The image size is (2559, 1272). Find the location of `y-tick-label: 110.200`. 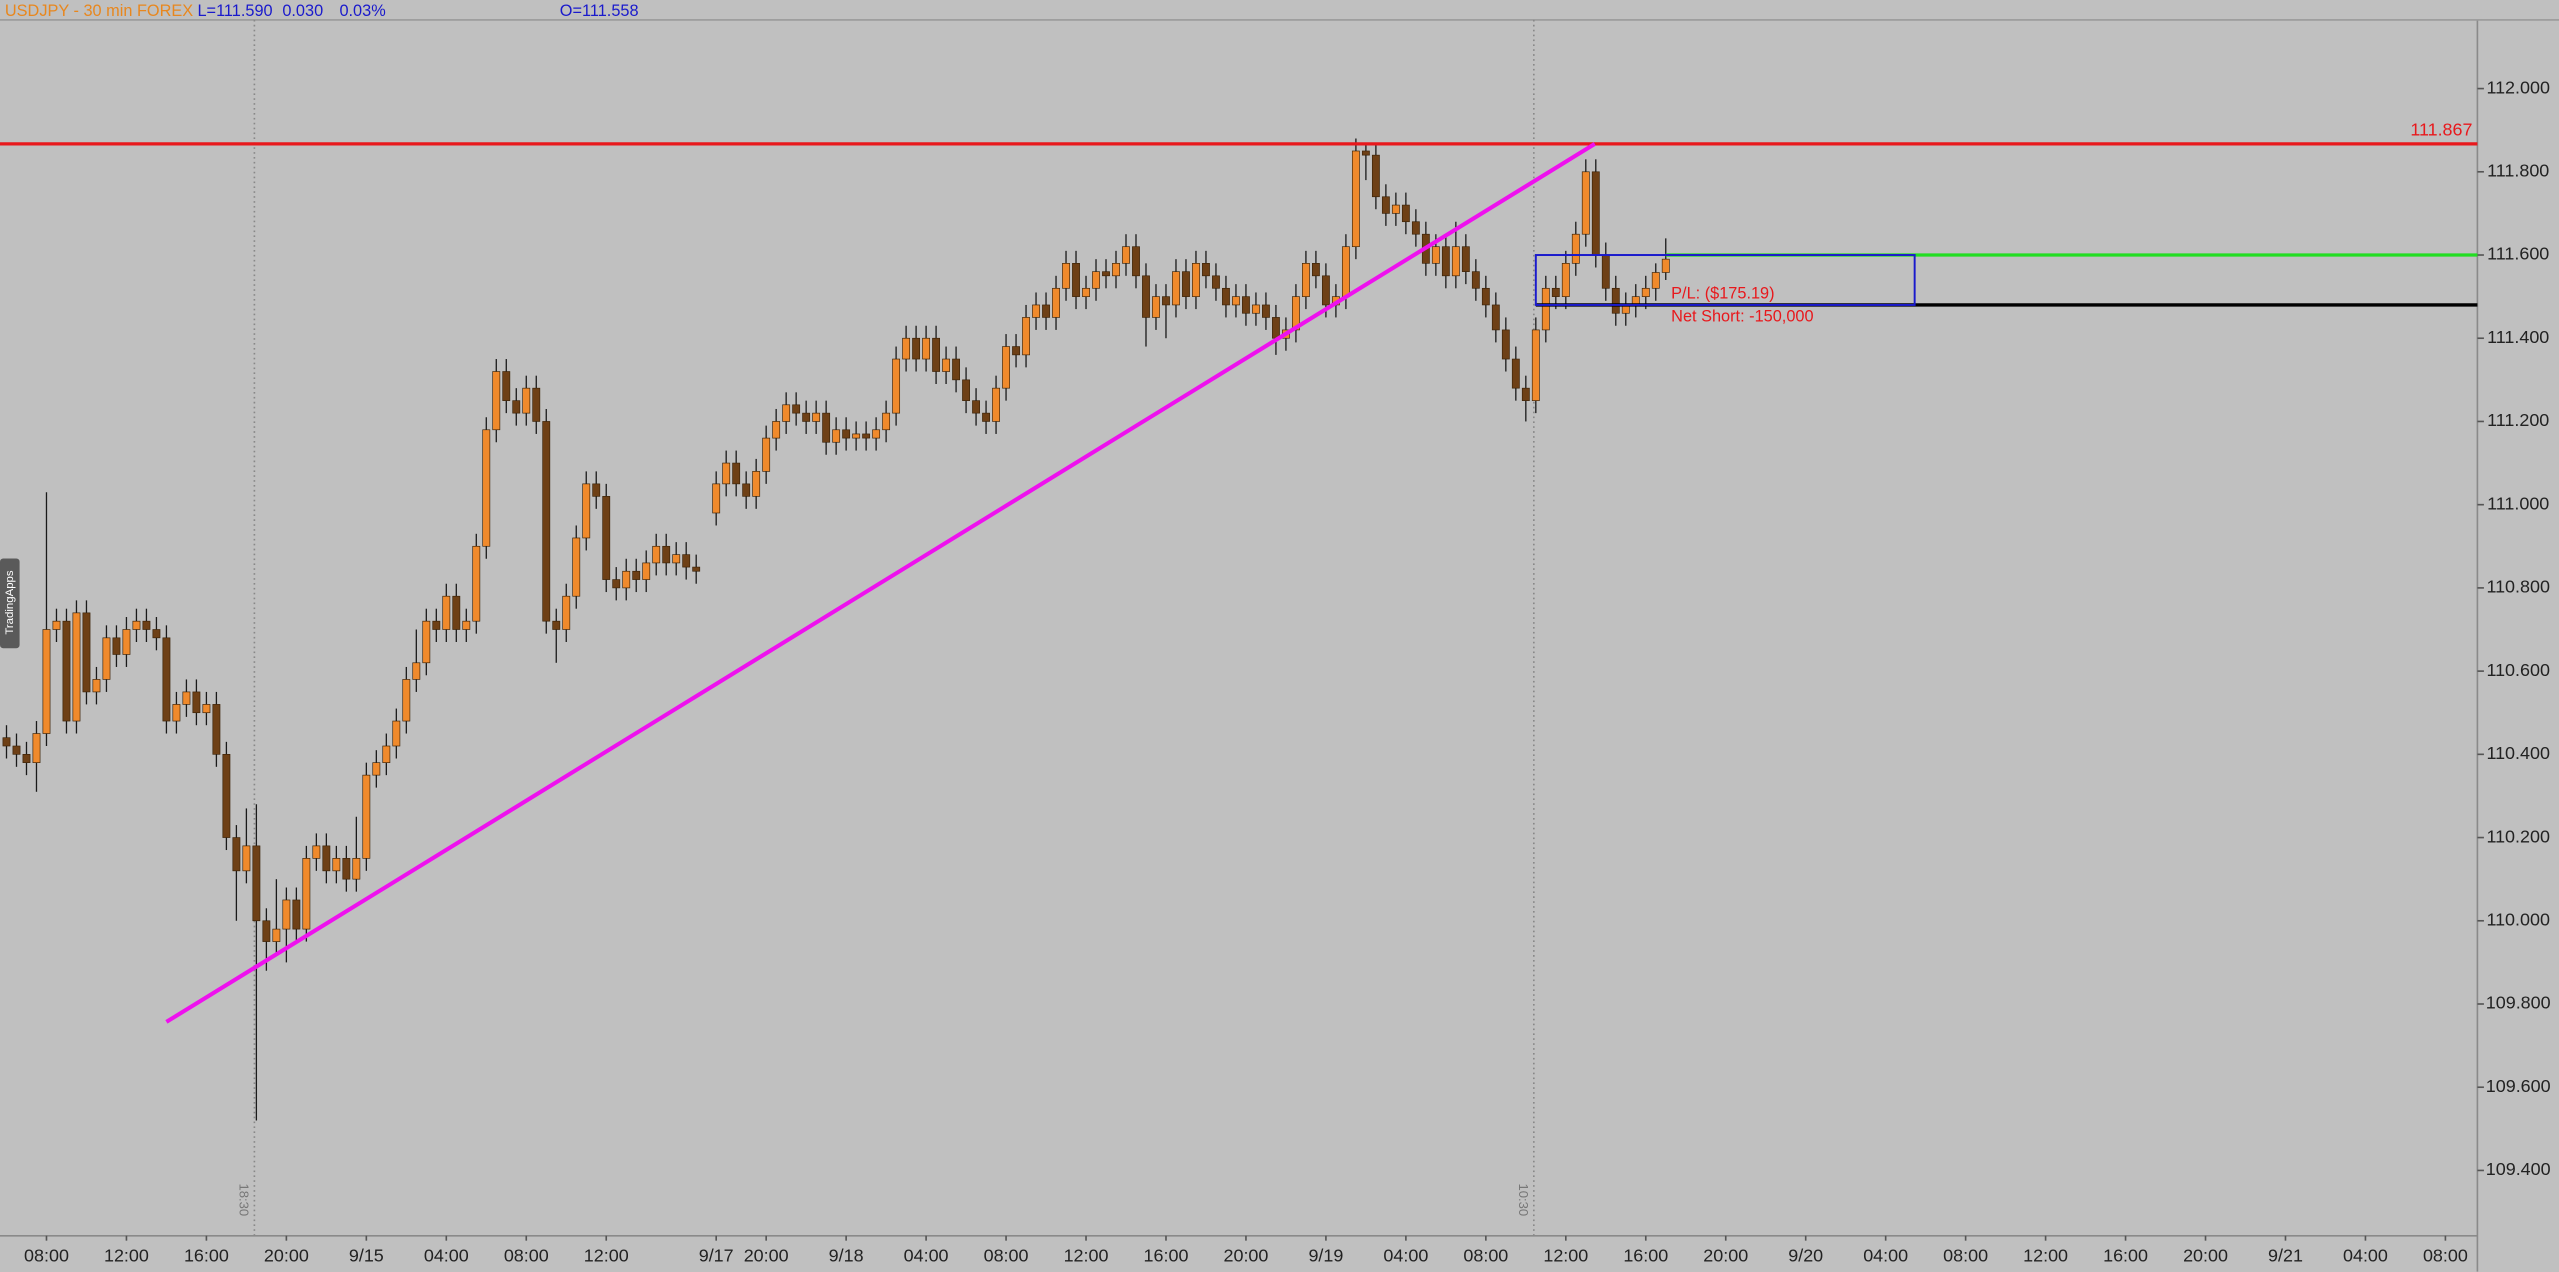

y-tick-label: 110.200 is located at coordinates (2518, 836).